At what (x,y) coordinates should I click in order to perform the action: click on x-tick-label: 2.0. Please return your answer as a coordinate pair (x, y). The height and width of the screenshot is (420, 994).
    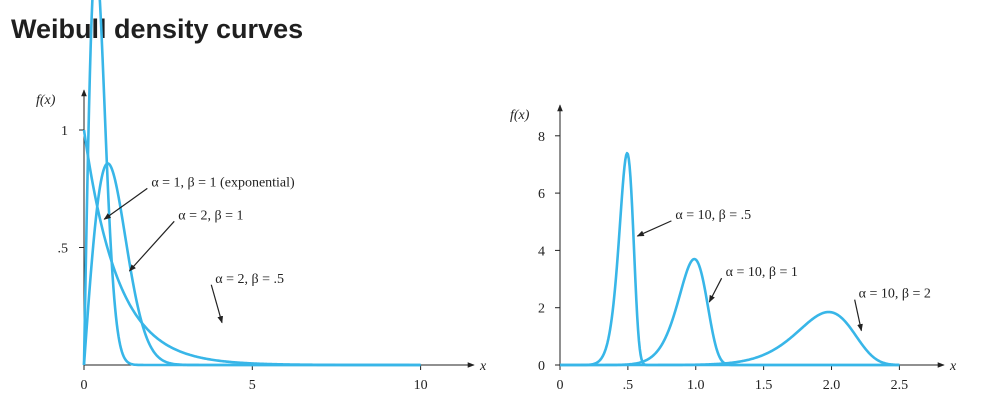
    Looking at the image, I should click on (832, 385).